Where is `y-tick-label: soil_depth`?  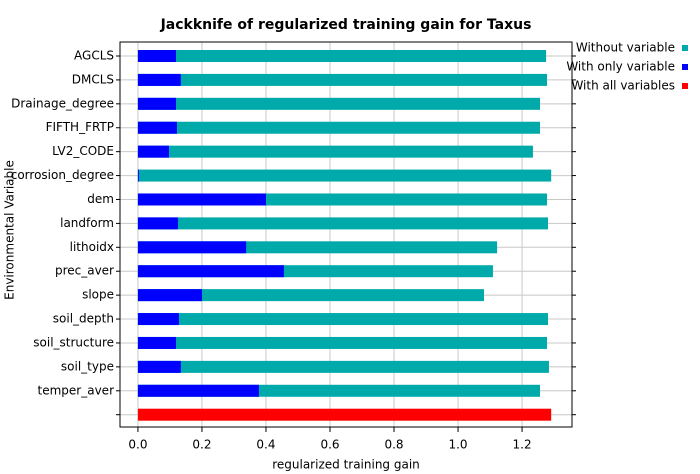
y-tick-label: soil_depth is located at coordinates (83, 319).